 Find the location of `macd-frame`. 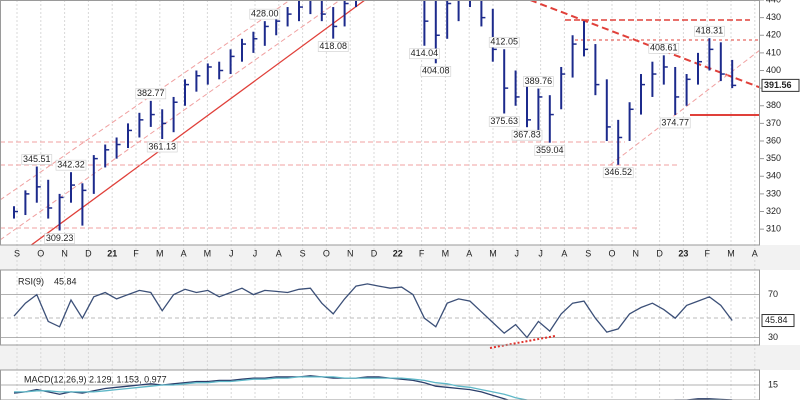

macd-frame is located at coordinates (380, 384).